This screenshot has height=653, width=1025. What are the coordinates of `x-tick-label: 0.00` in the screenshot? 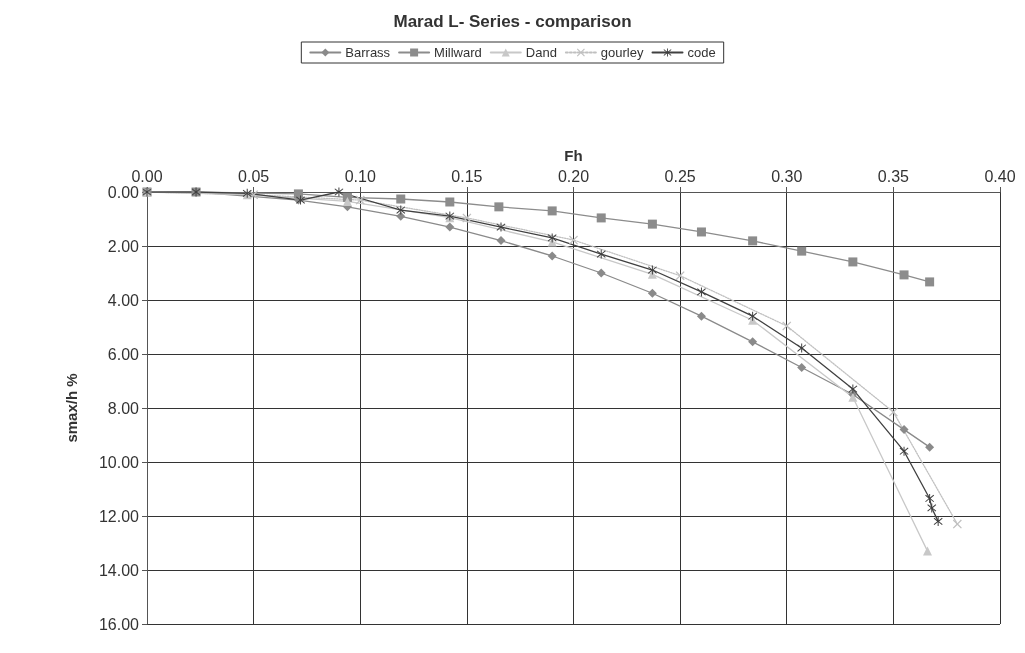 It's located at (147, 176).